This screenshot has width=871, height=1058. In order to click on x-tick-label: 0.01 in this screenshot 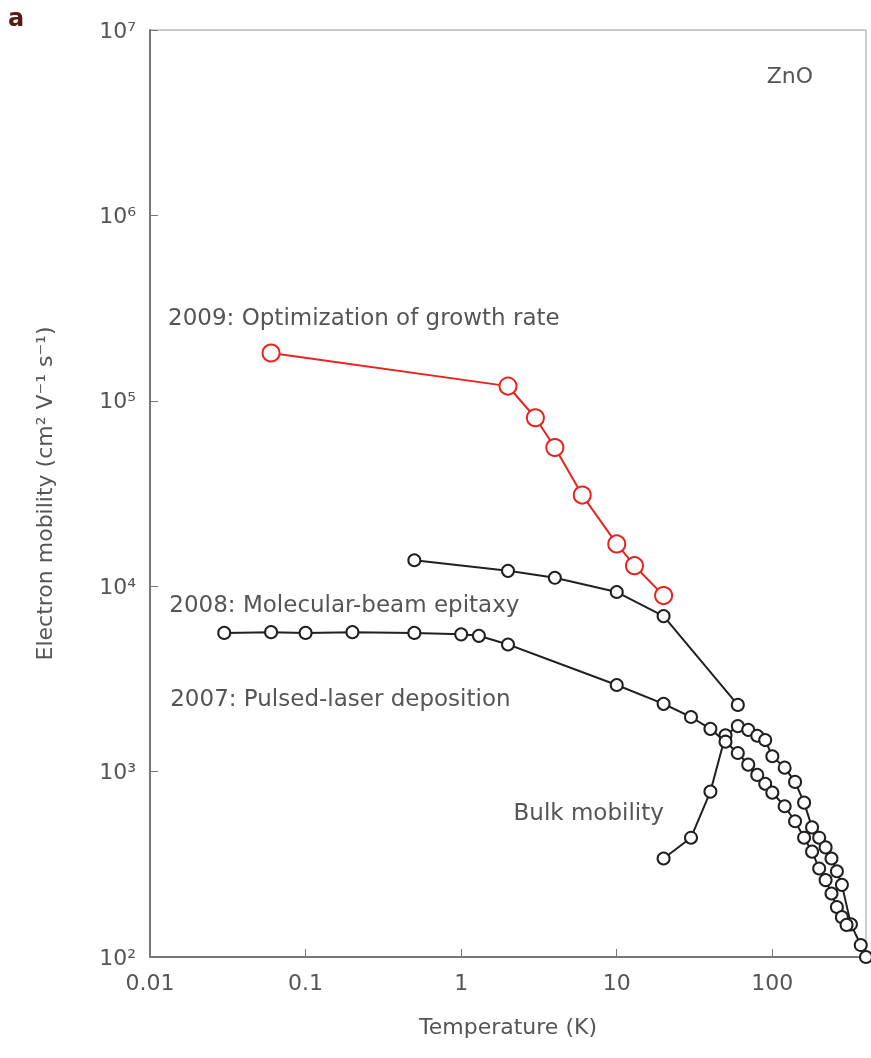, I will do `click(150, 982)`.